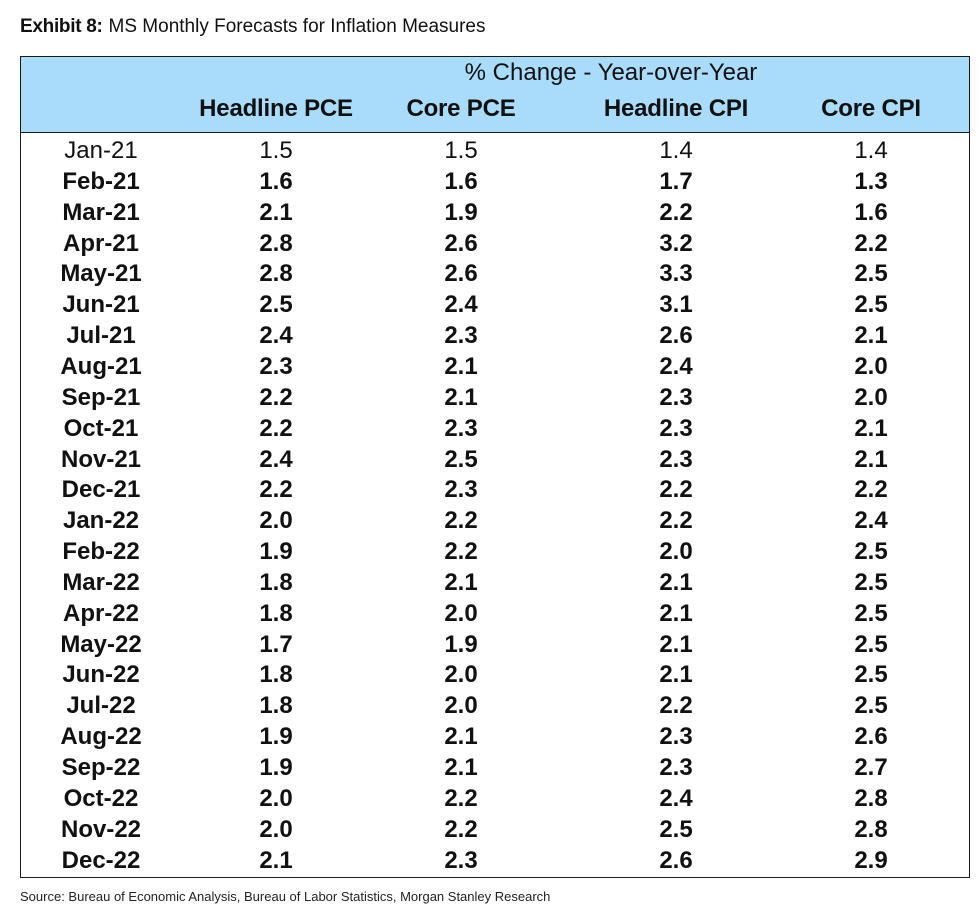  I want to click on row-month-label: Feb-21, so click(101, 181).